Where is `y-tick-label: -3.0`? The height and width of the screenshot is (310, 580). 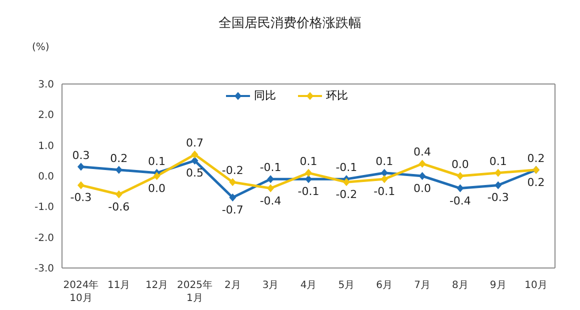
y-tick-label: -3.0 is located at coordinates (44, 269).